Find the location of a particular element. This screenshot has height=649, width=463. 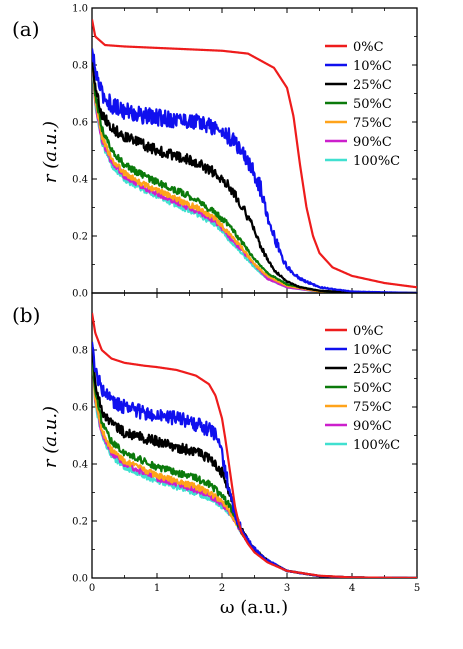

x-tick-label: 0 is located at coordinates (92, 588).